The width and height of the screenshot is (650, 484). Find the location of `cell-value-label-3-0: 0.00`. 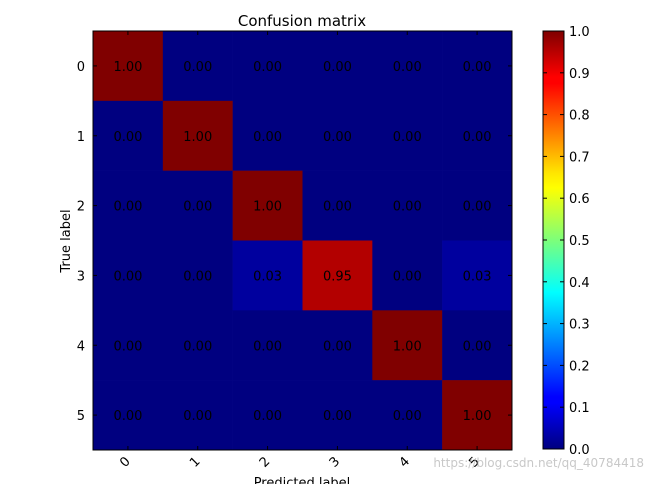

cell-value-label-3-0: 0.00 is located at coordinates (127, 276).